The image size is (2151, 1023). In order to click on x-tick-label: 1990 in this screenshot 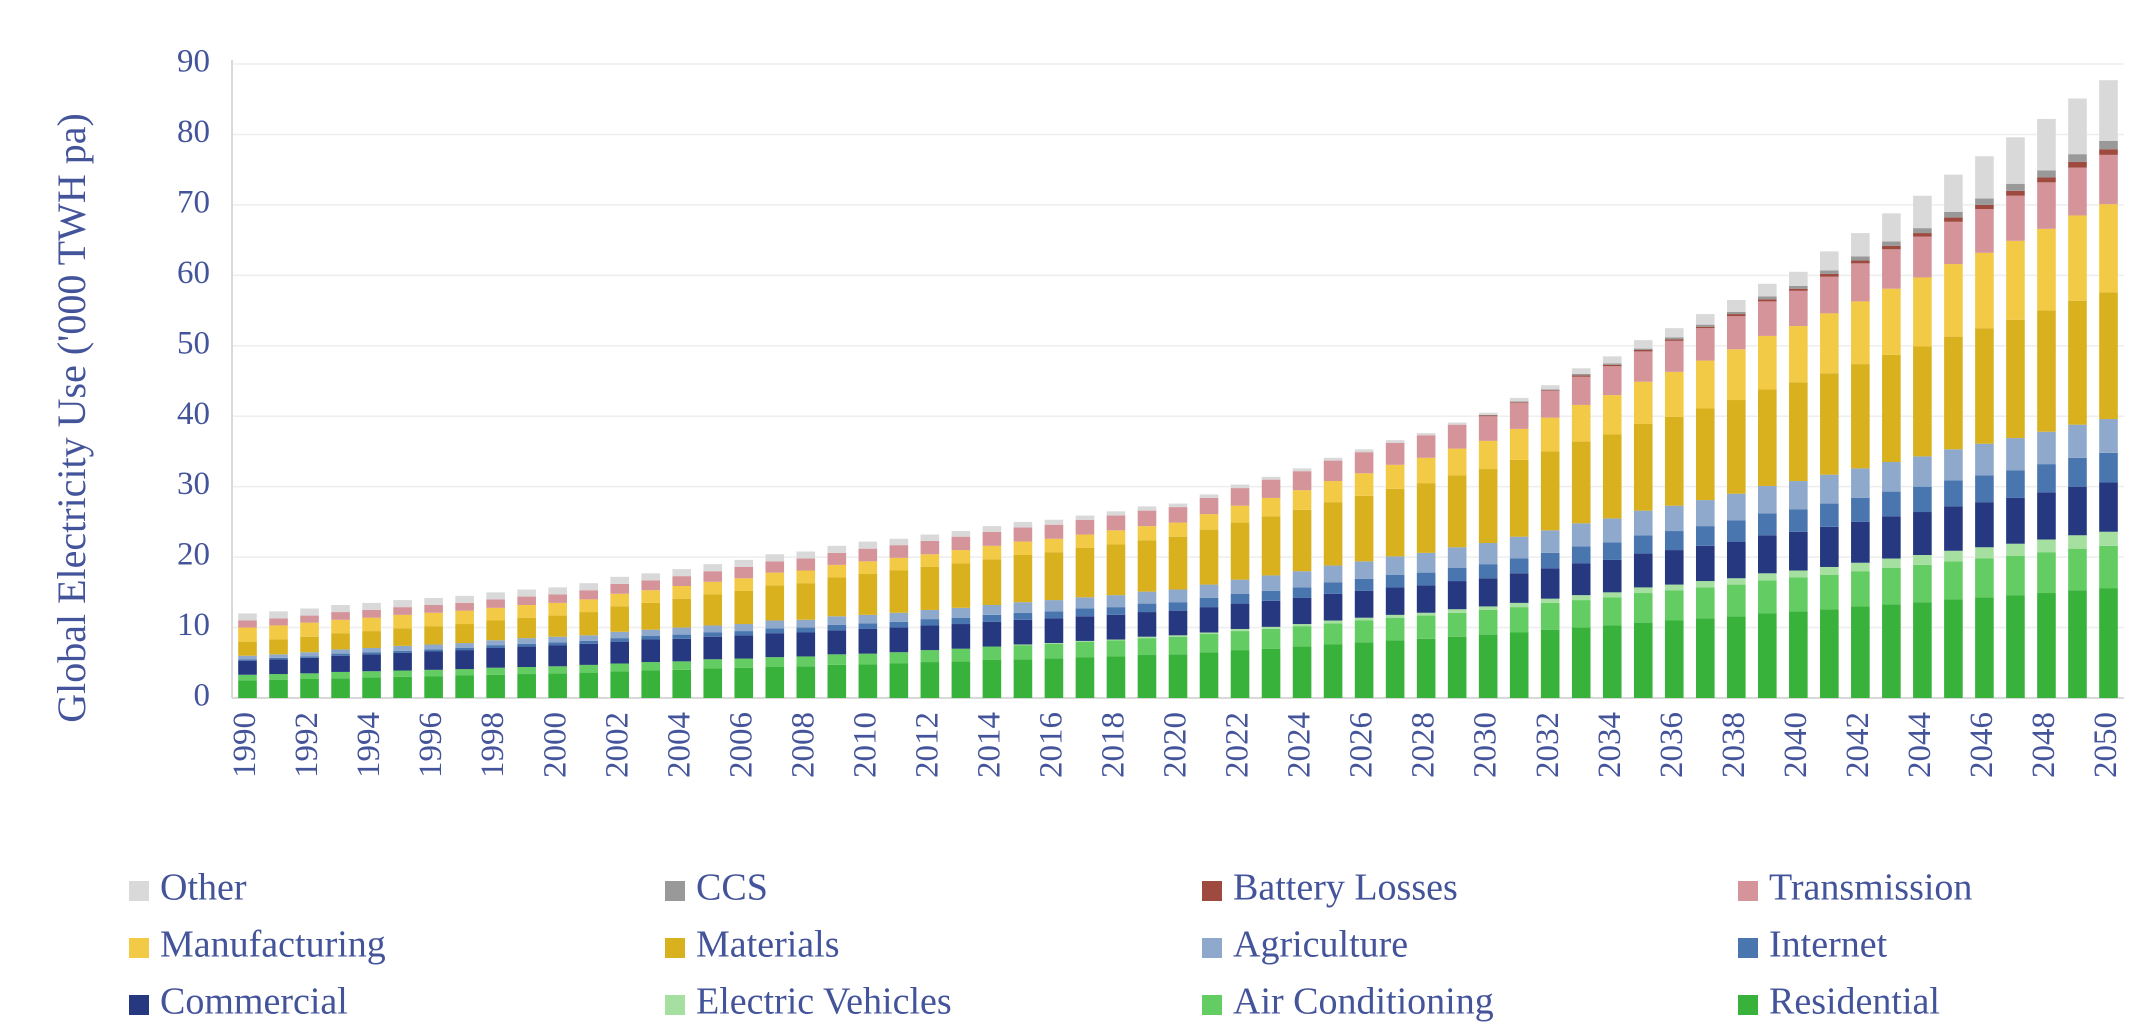, I will do `click(245, 745)`.